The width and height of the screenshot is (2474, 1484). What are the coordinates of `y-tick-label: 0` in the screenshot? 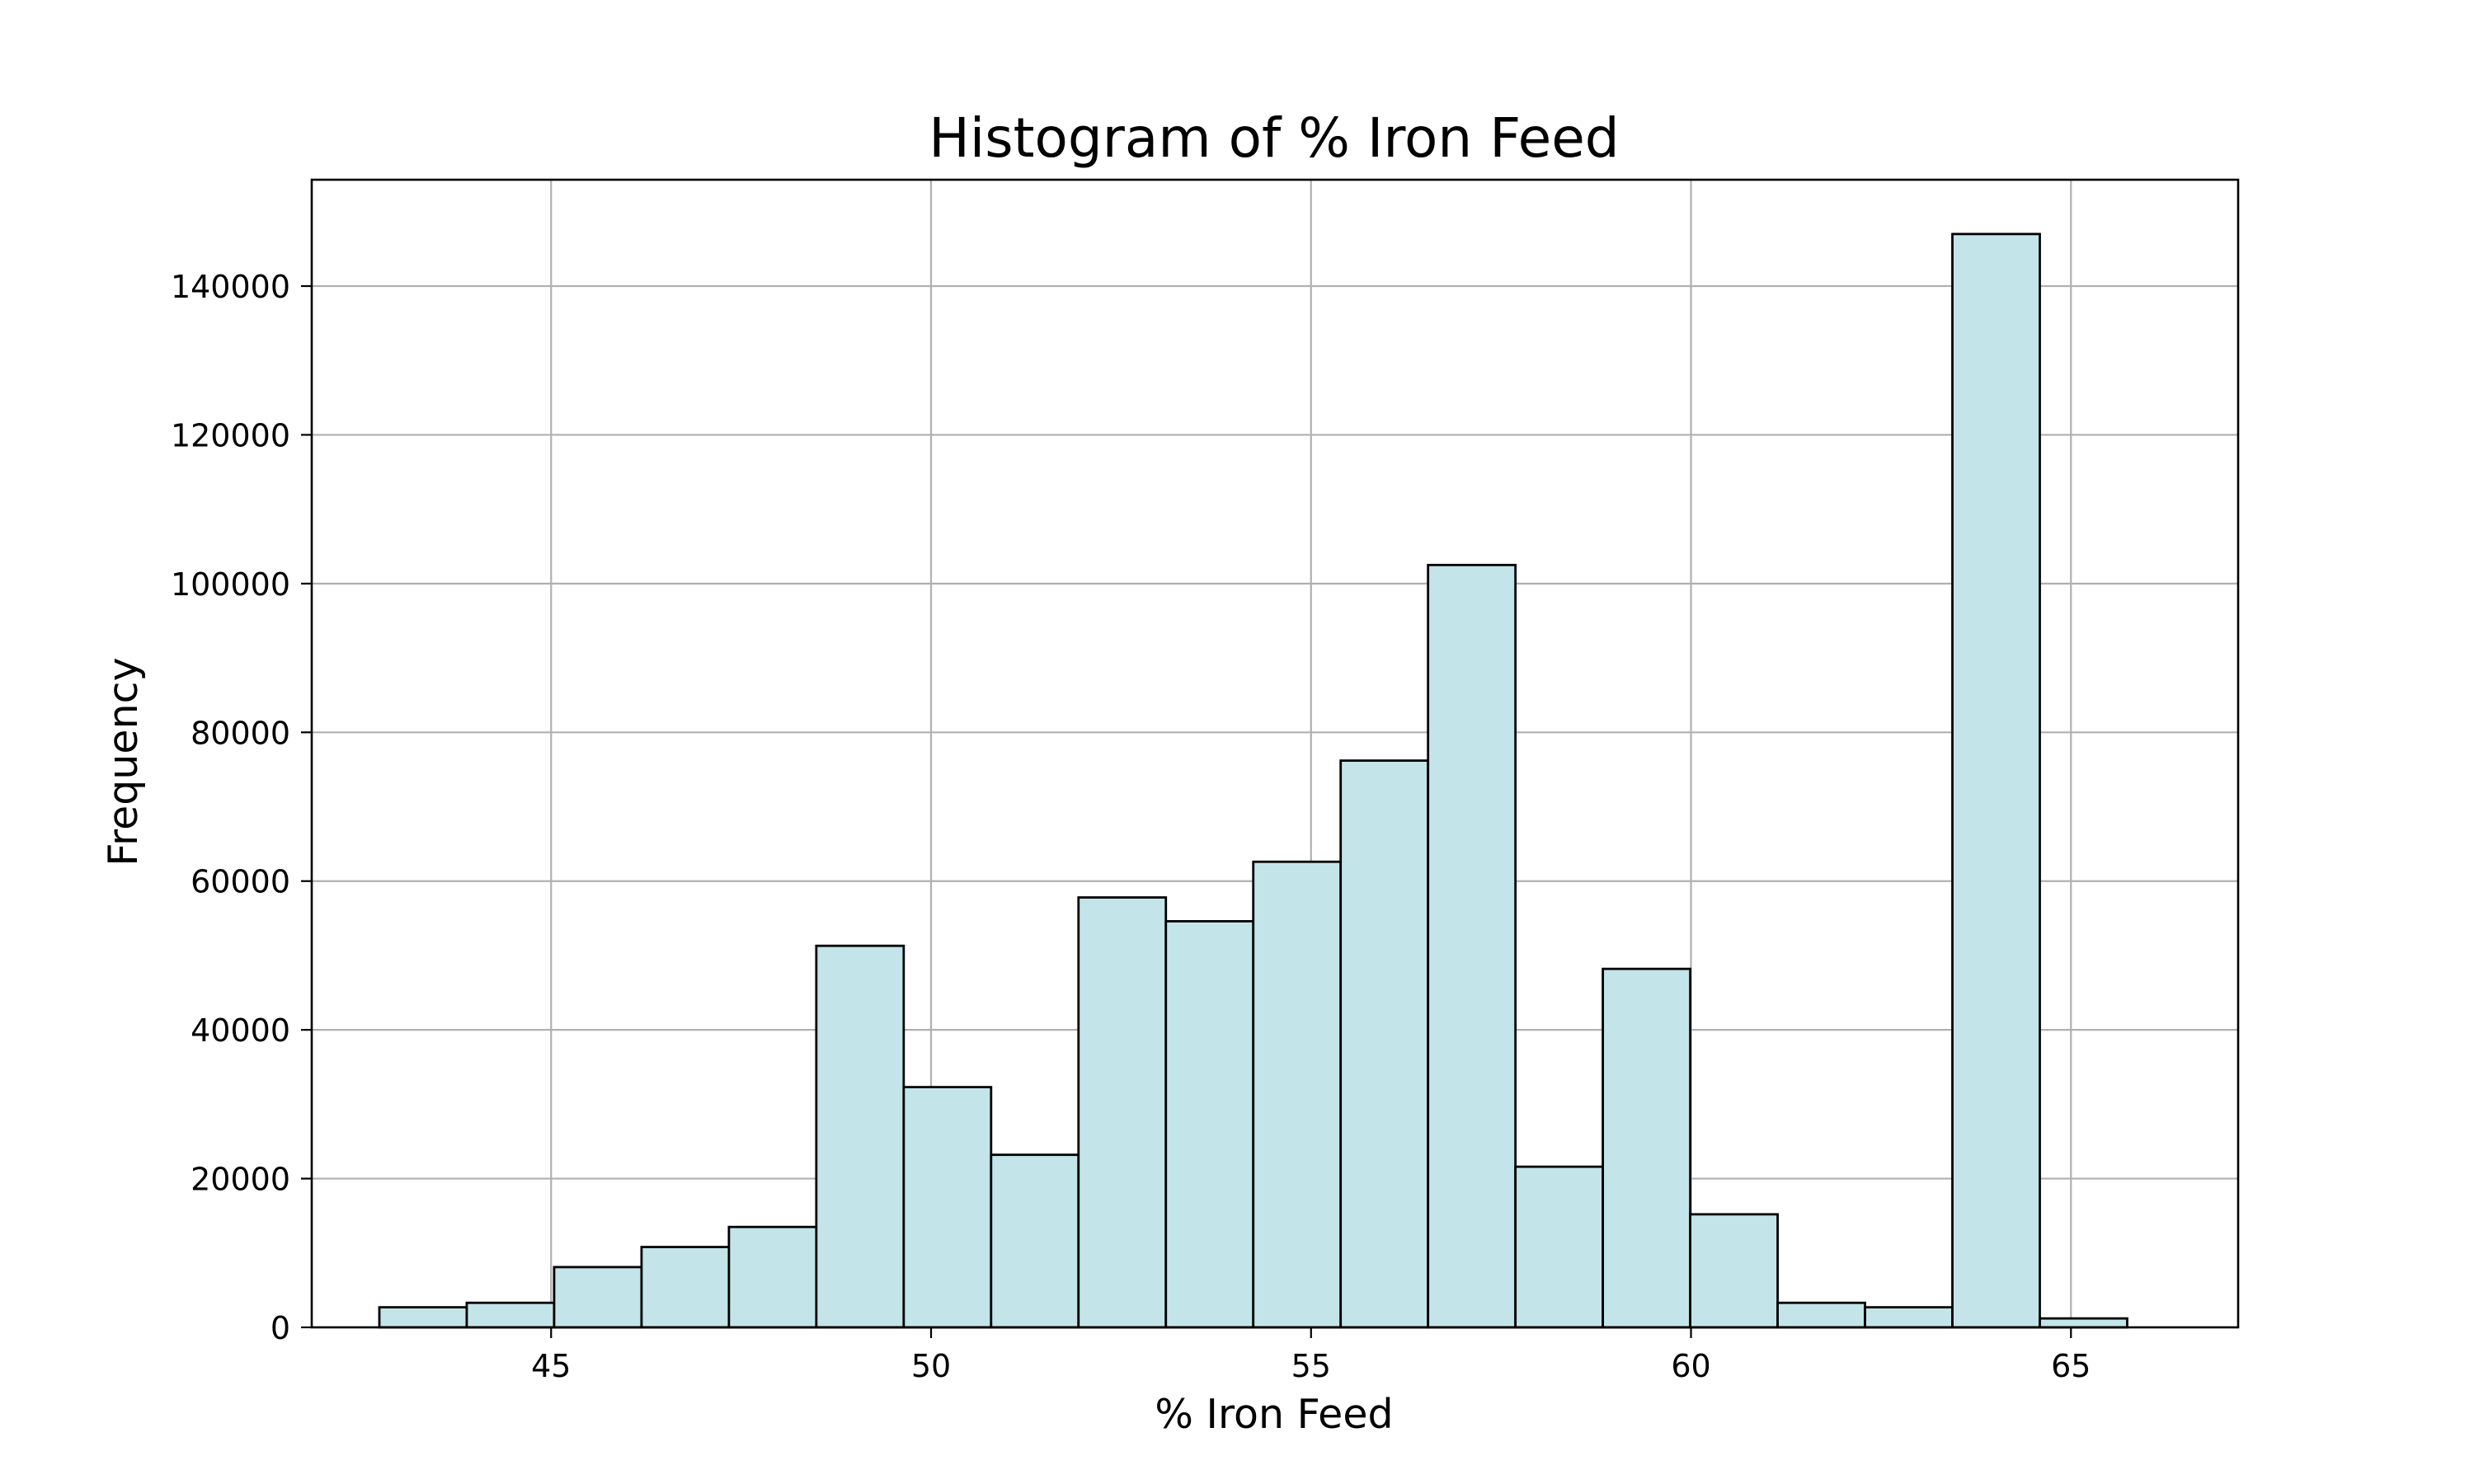 It's located at (280, 1328).